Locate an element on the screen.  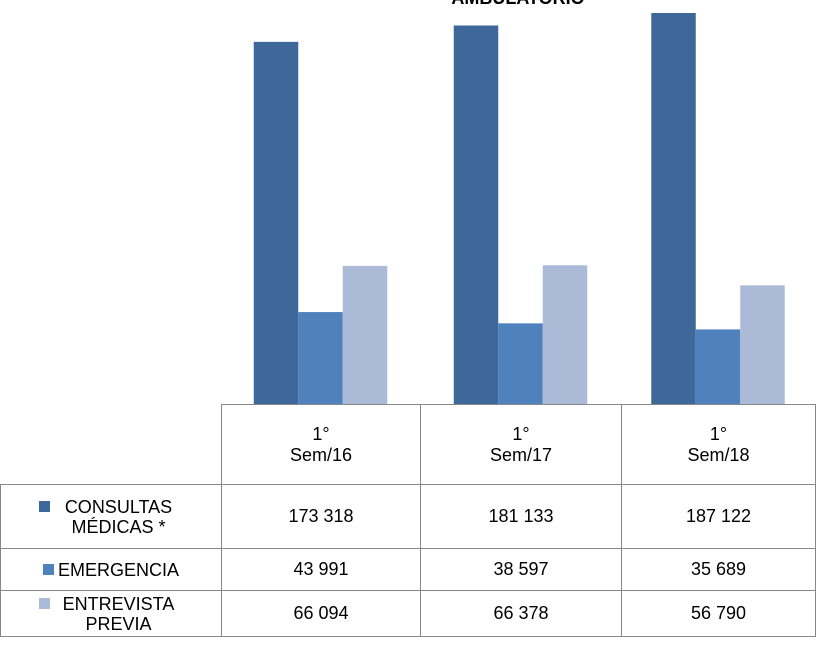
value-cell: 66 094 is located at coordinates (321, 613).